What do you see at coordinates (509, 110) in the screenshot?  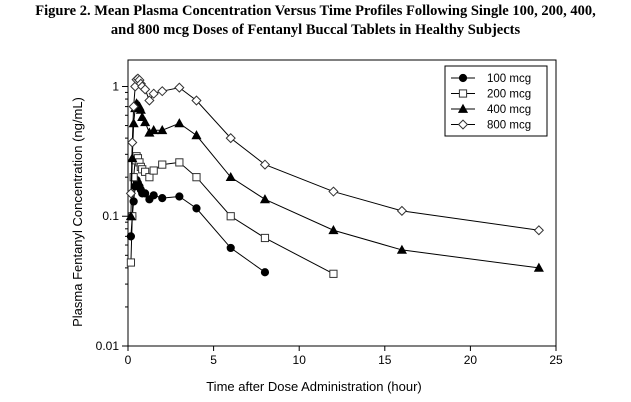 I see `legend-label: 400 mcg` at bounding box center [509, 110].